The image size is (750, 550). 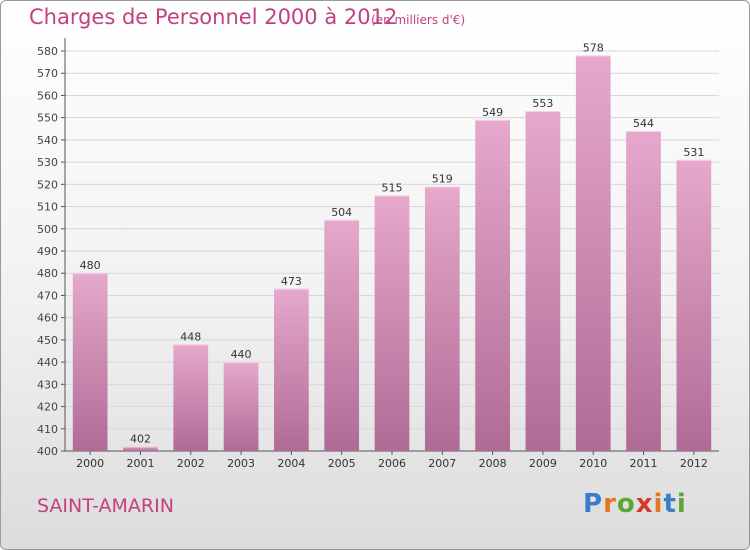 What do you see at coordinates (191, 463) in the screenshot?
I see `x-tick-label: 2002` at bounding box center [191, 463].